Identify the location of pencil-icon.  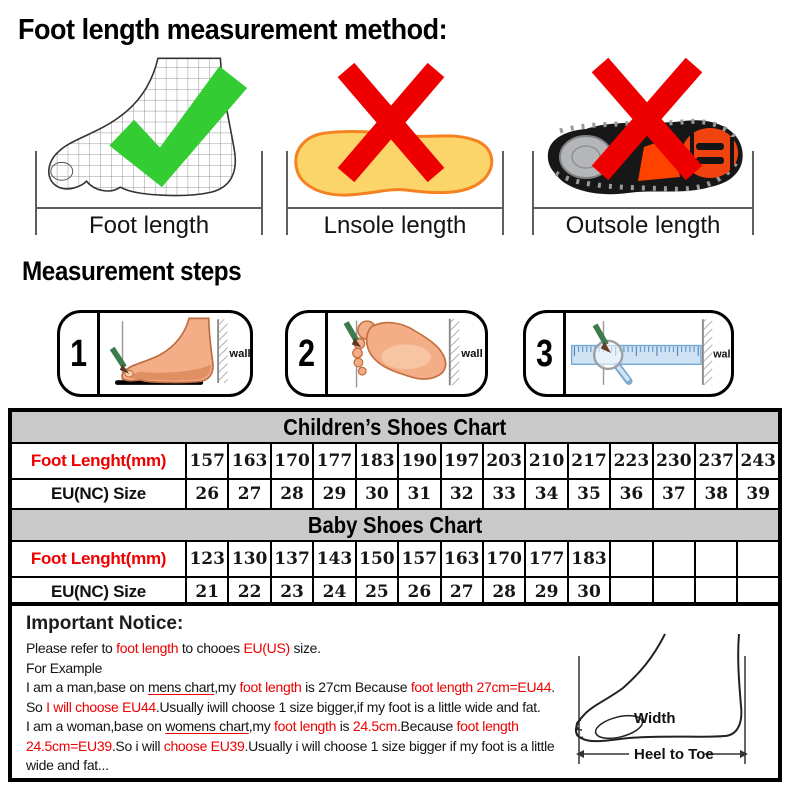
(352, 334).